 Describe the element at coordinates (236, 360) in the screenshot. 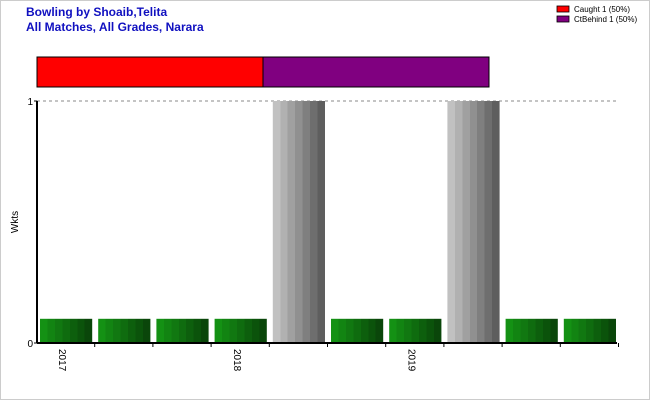

I see `x-tick-label: 2018` at that location.